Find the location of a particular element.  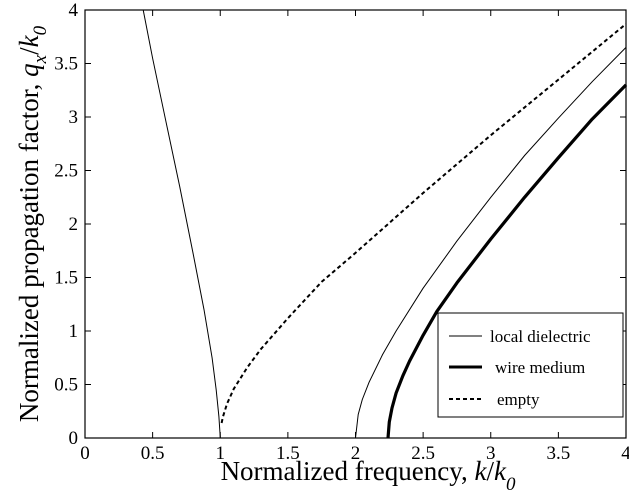

y-tick-label: 2.5 is located at coordinates (66, 171).